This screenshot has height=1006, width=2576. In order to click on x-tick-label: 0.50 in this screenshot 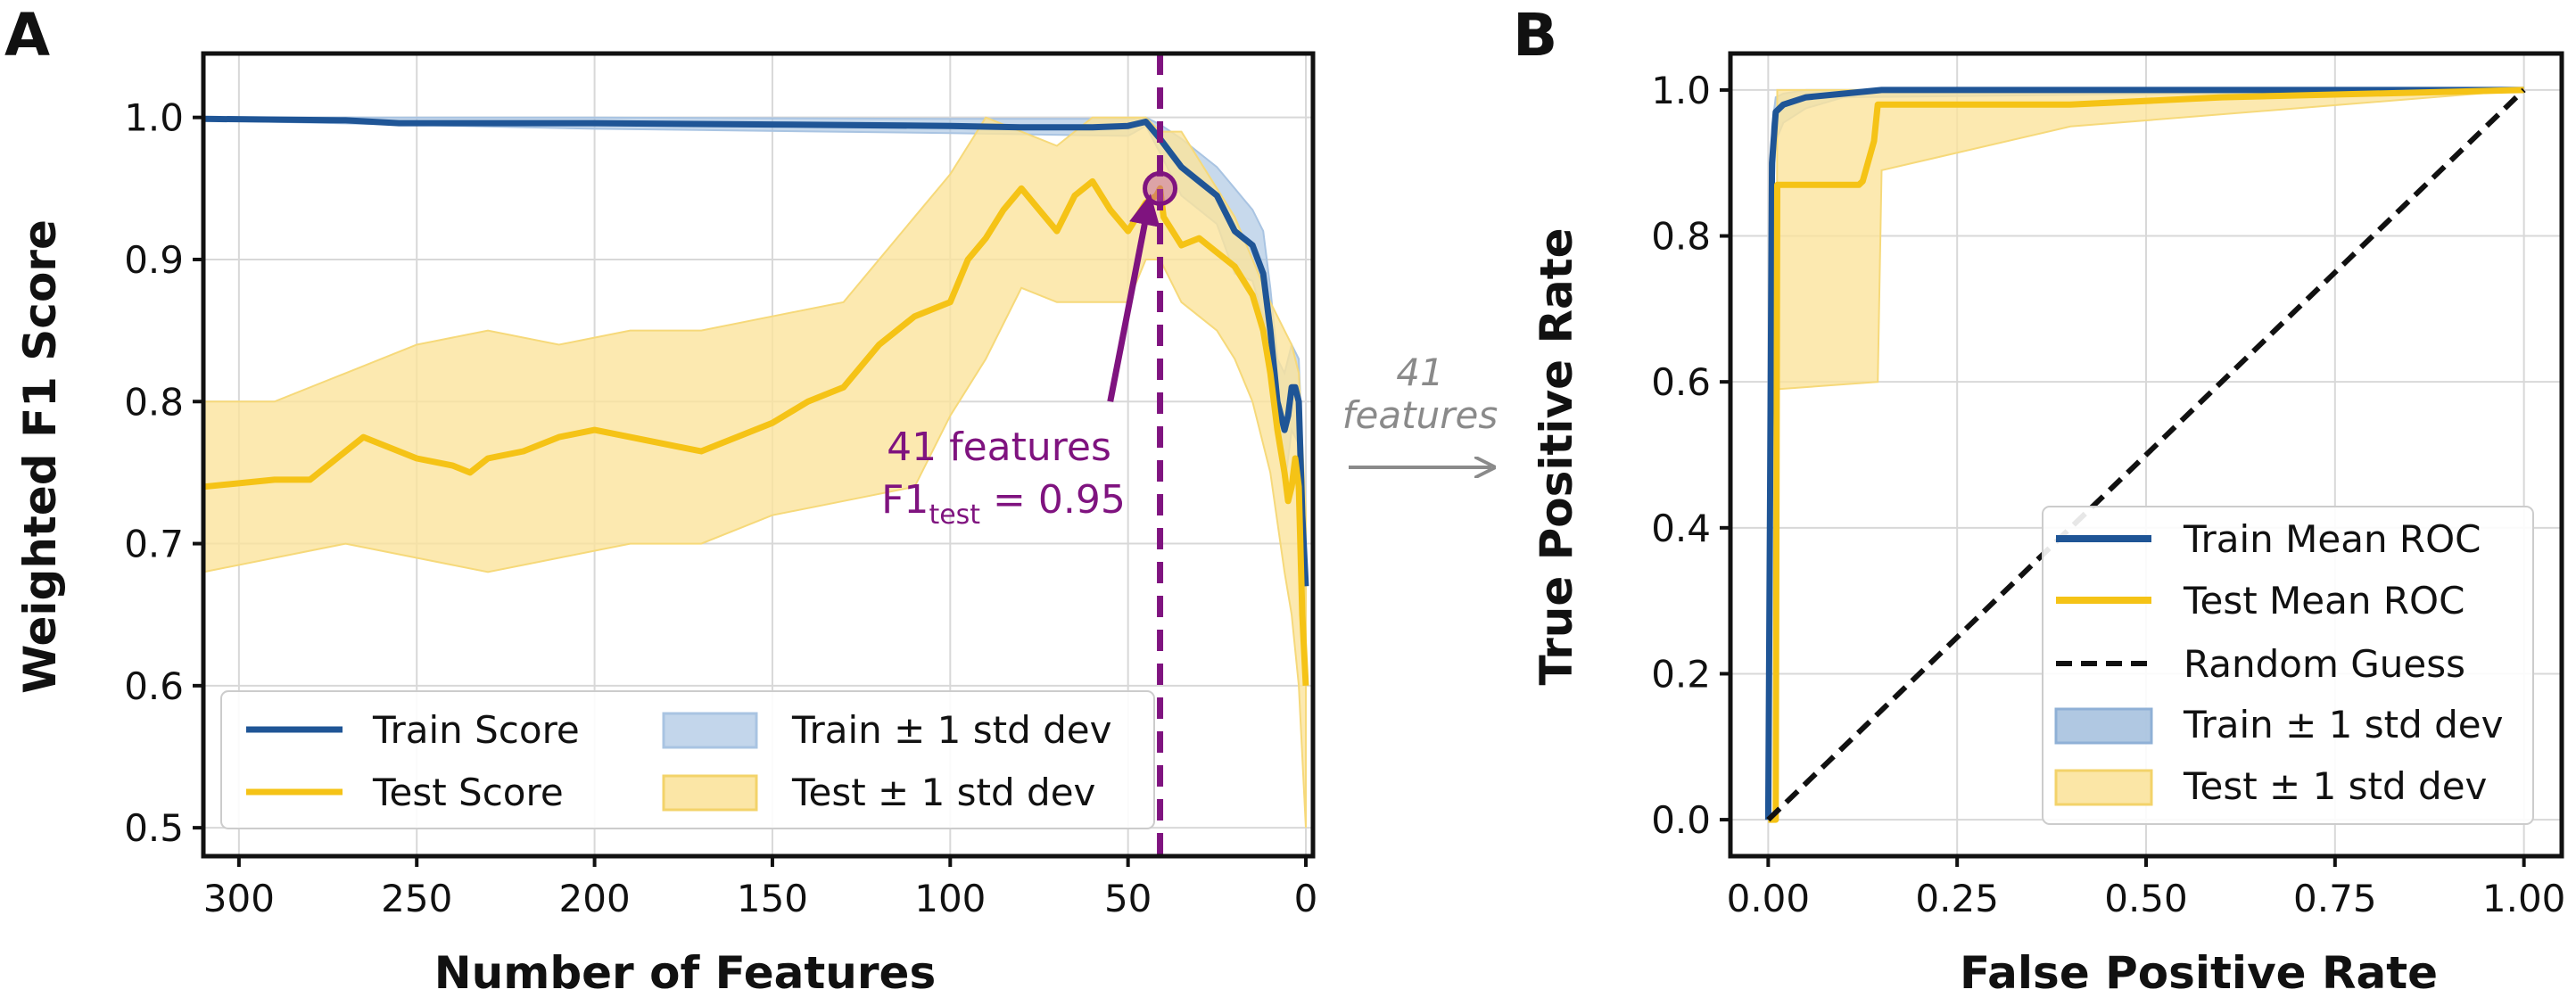, I will do `click(2146, 898)`.